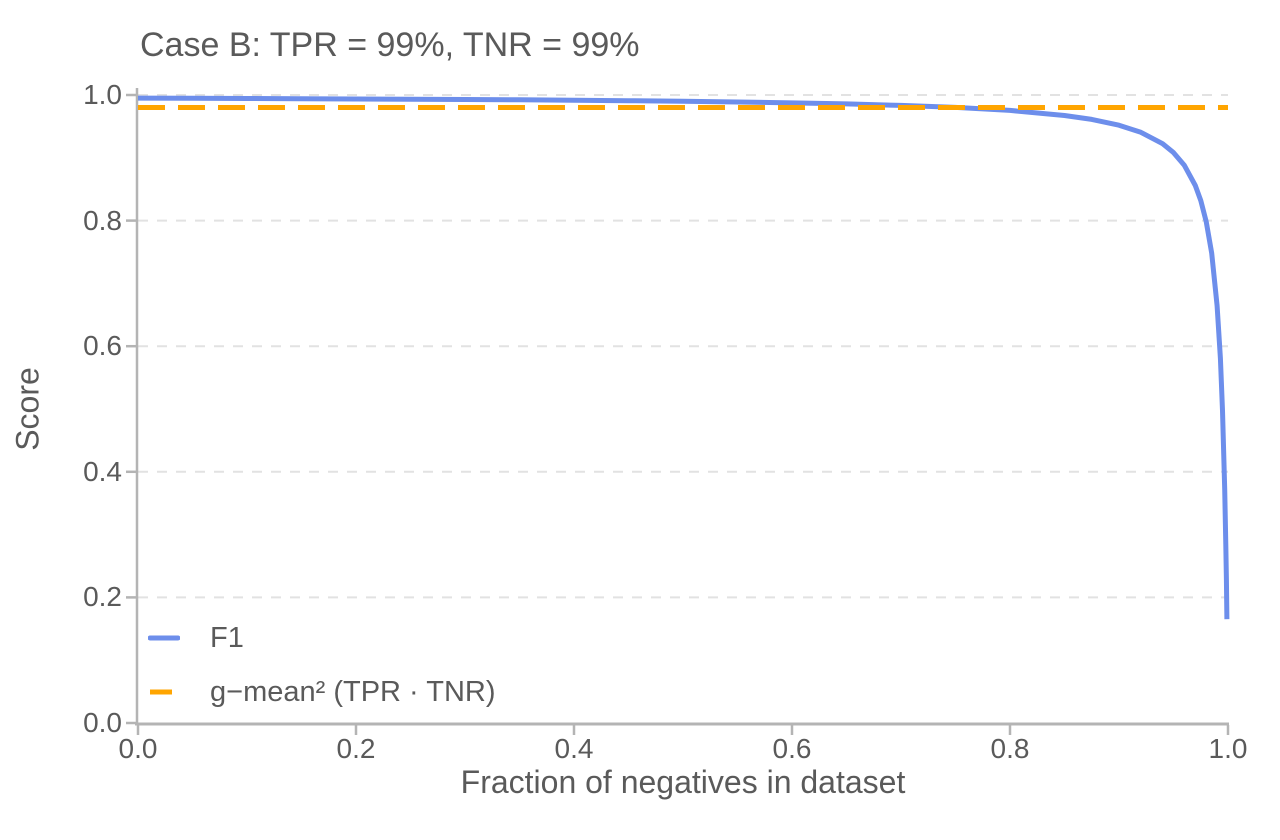 This screenshot has height=840, width=1280. What do you see at coordinates (164, 638) in the screenshot?
I see `f1-line-swatch-icon` at bounding box center [164, 638].